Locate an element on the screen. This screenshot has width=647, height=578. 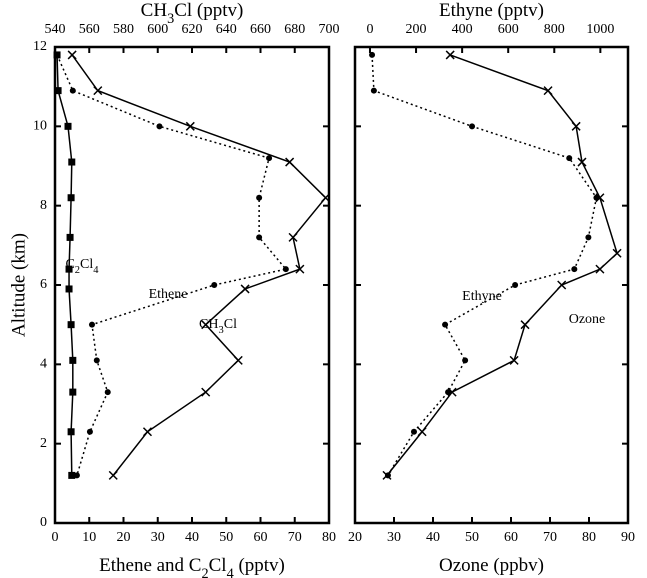
x2-tick-label: 400 is located at coordinates (462, 29).